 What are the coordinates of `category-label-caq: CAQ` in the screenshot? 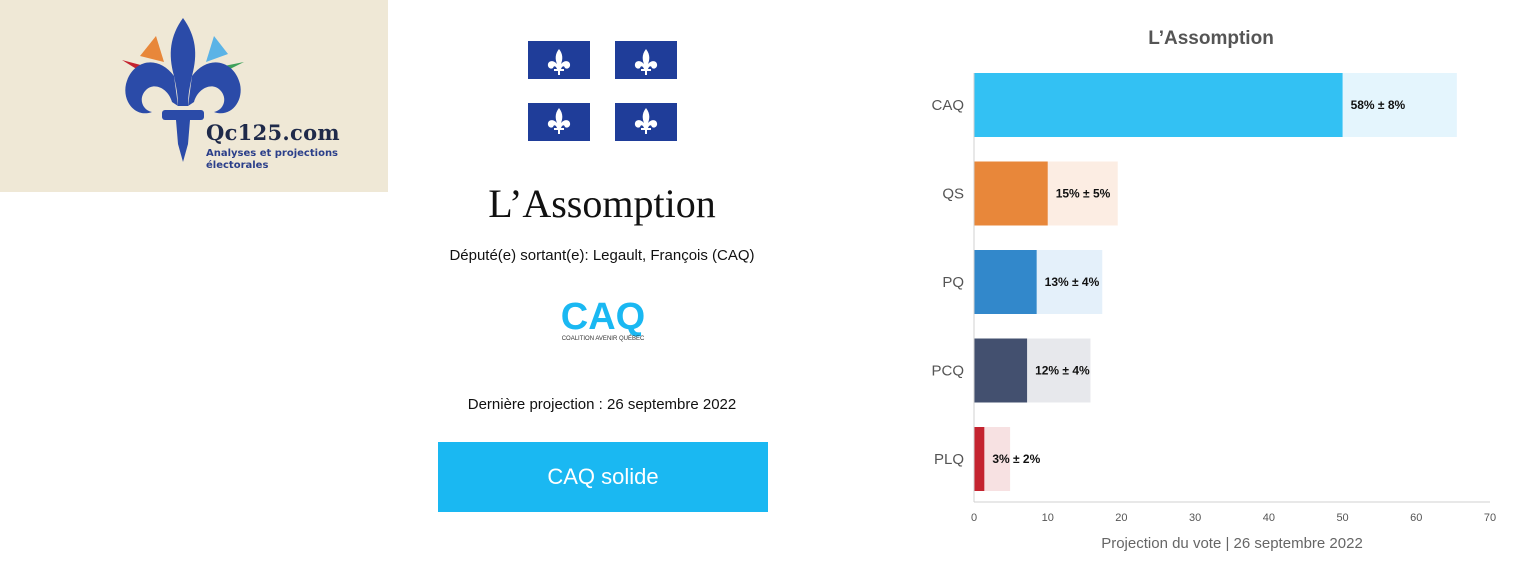 It's located at (947, 105).